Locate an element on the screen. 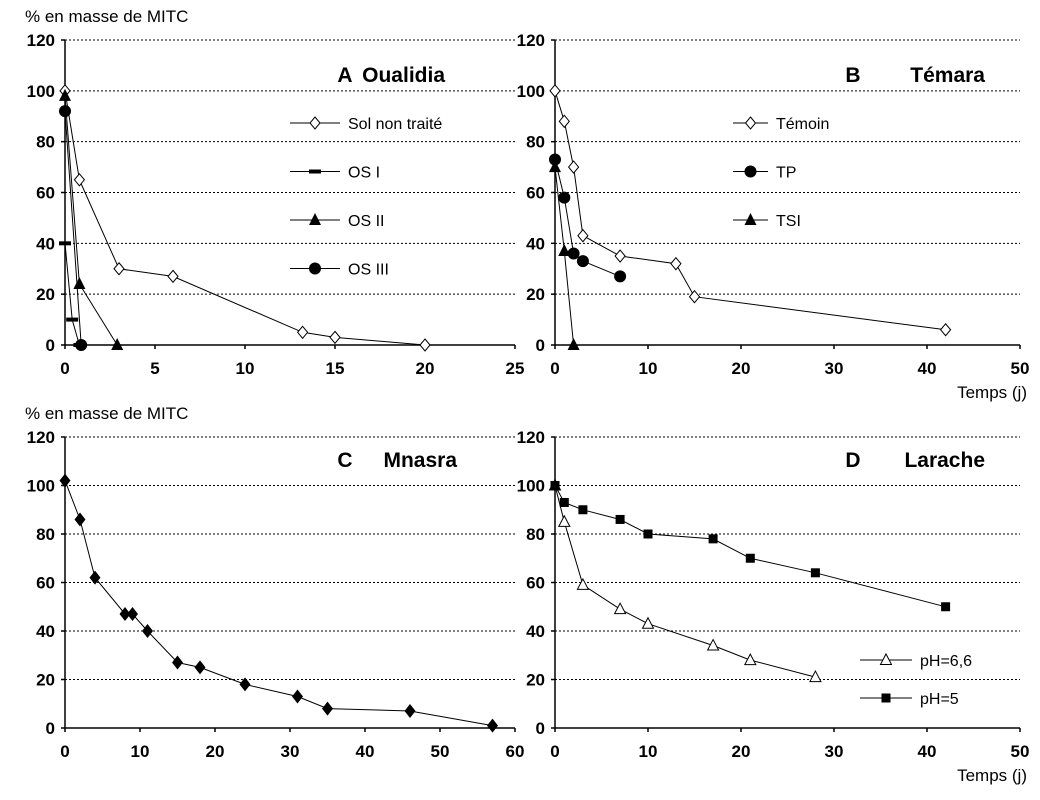 This screenshot has width=1040, height=800. legend: Sol non traité OS I OS II OS III is located at coordinates (366, 197).